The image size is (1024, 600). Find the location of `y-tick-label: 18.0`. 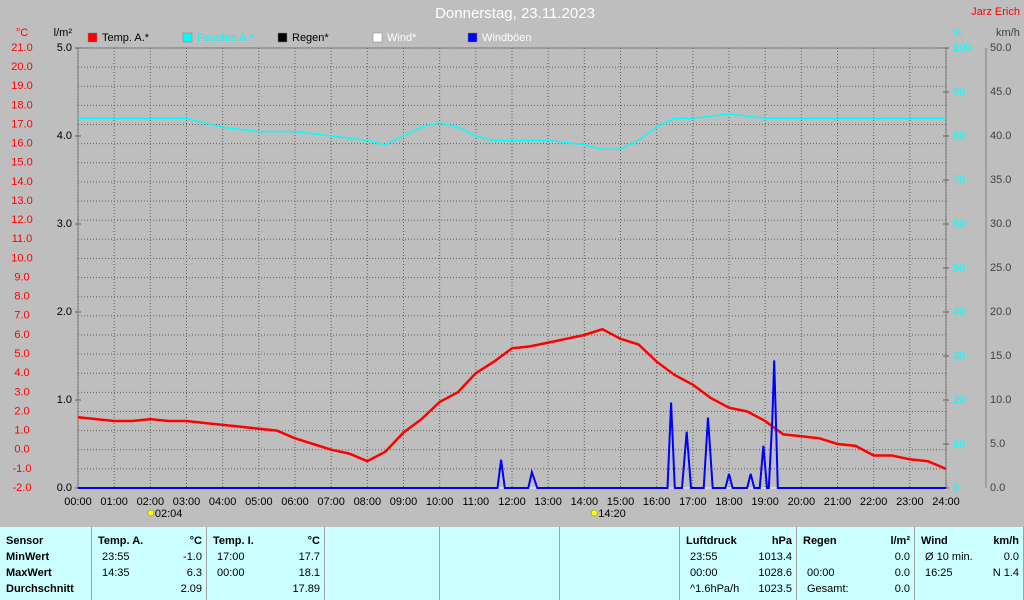

y-tick-label: 18.0 is located at coordinates (21, 105).